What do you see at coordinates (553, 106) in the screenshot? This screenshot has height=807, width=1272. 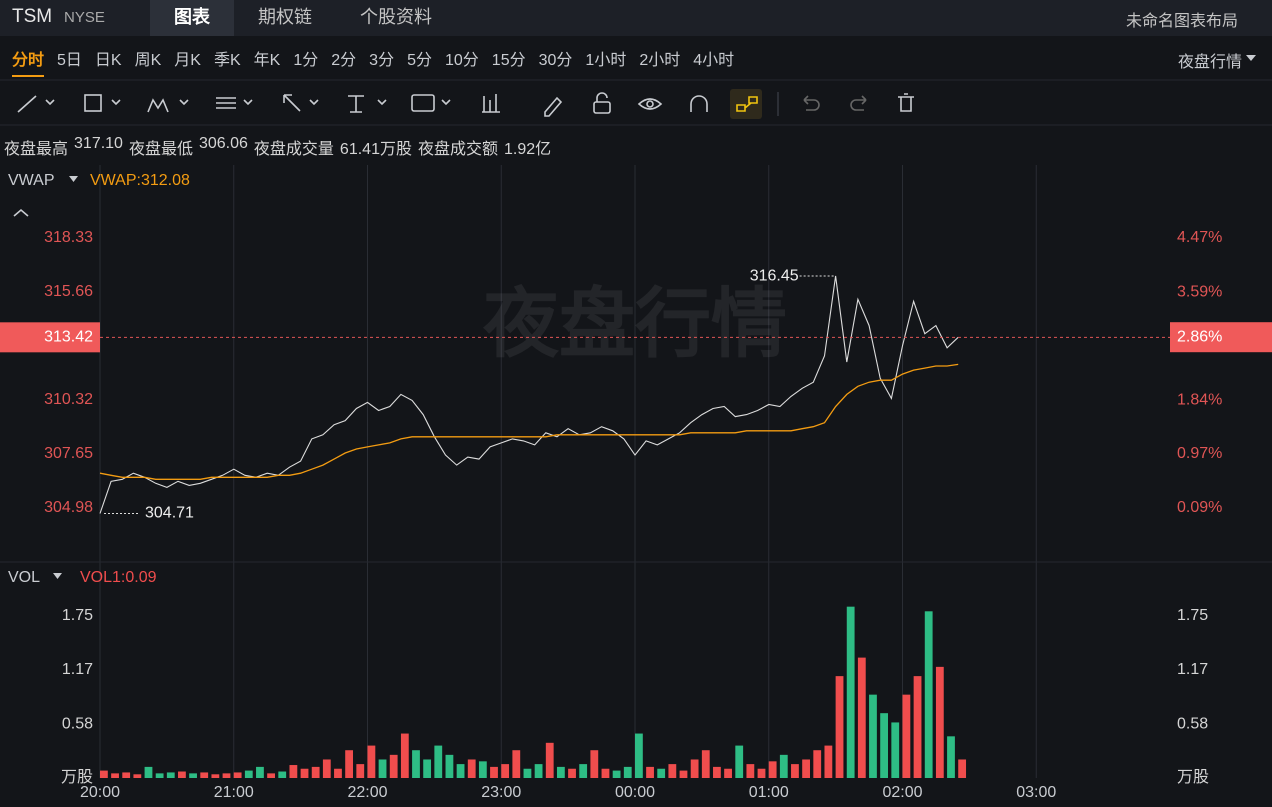 I see `tool-pen` at bounding box center [553, 106].